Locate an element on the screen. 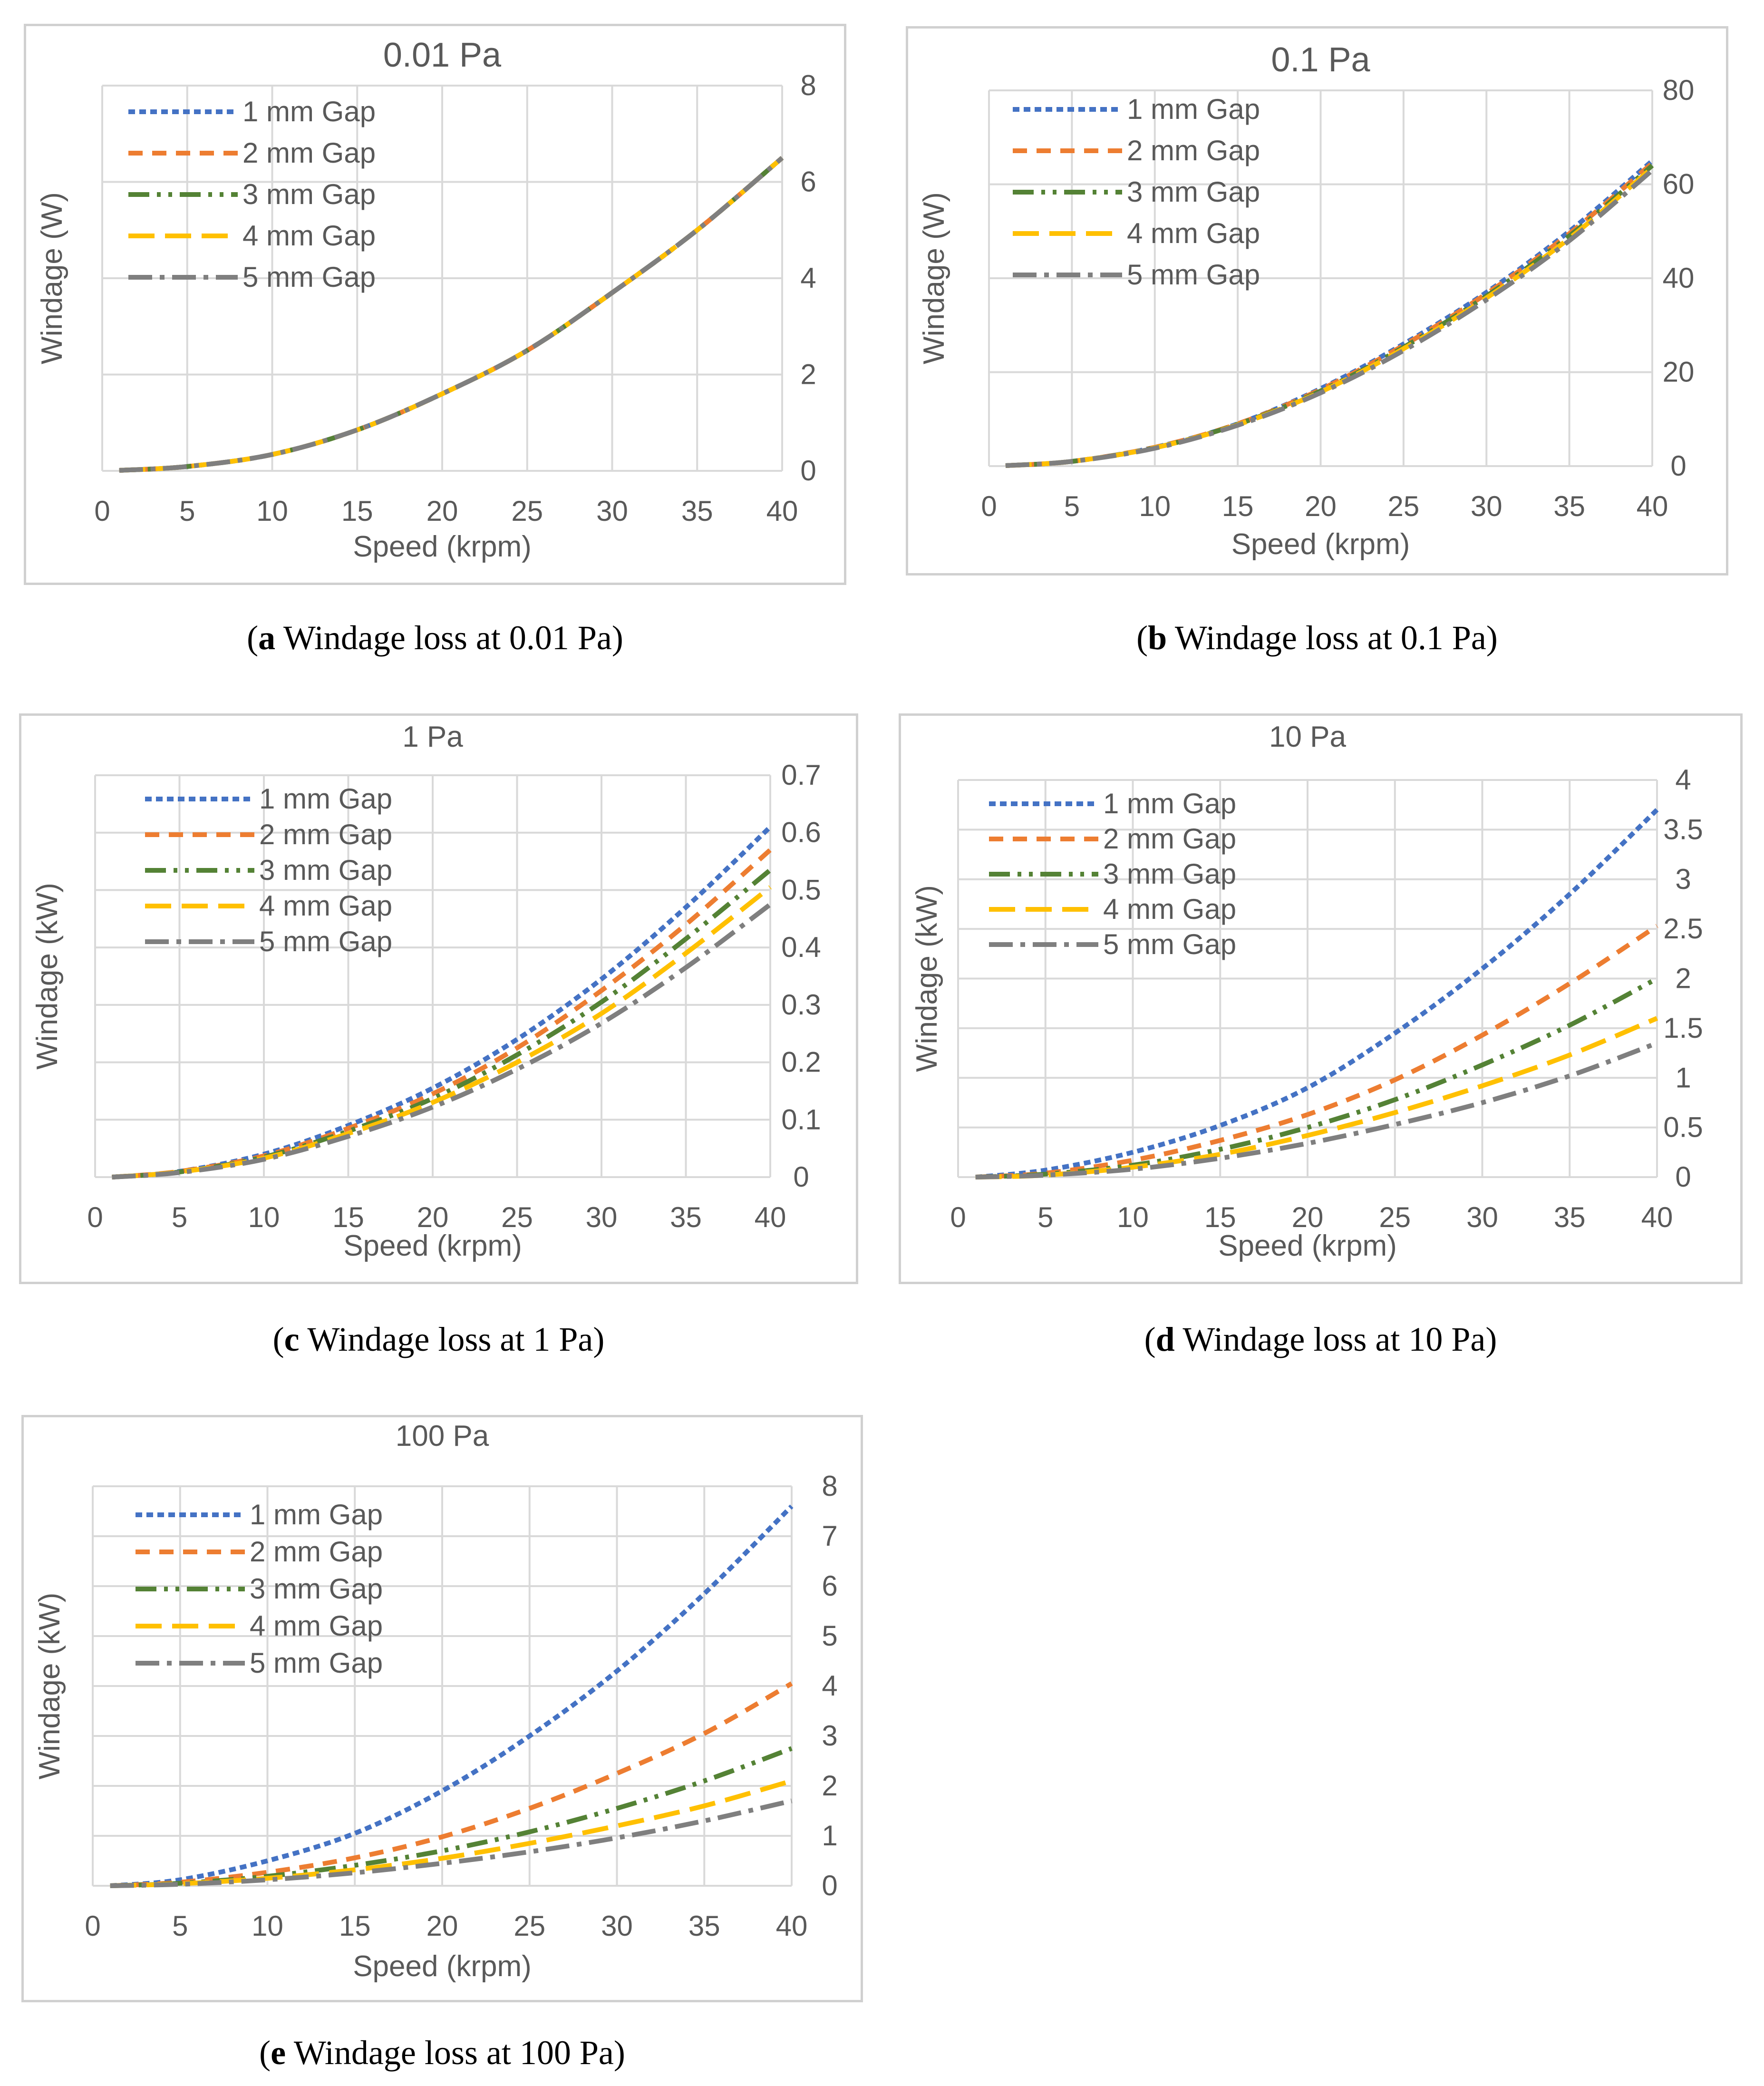 This screenshot has width=1764, height=2086. y-tick-label: 40 is located at coordinates (1679, 278).